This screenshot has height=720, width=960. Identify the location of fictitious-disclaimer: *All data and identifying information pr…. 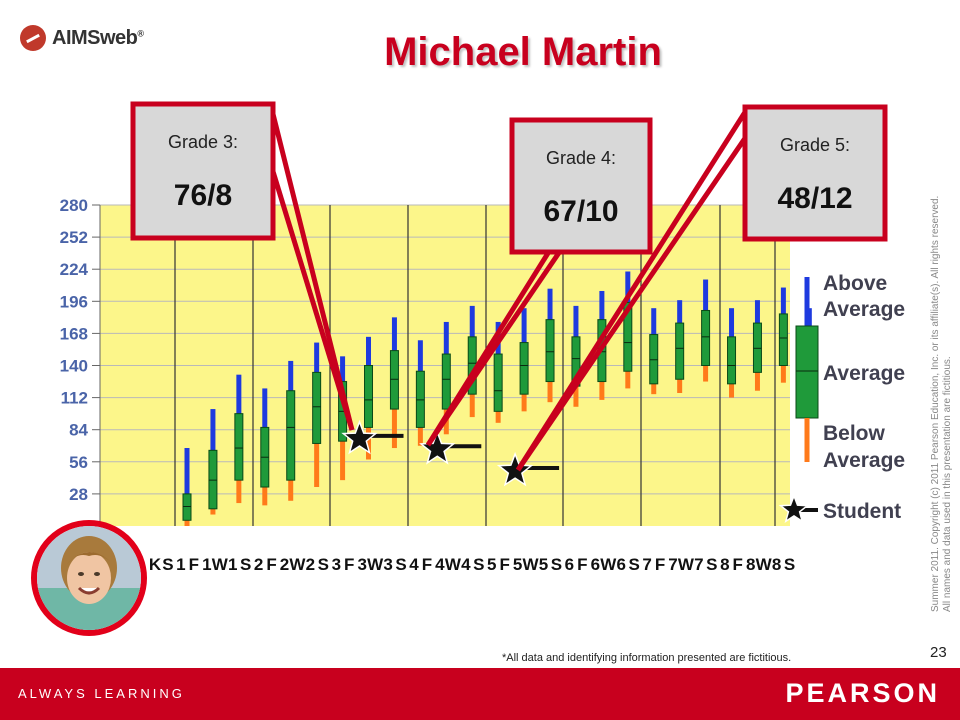
(647, 658).